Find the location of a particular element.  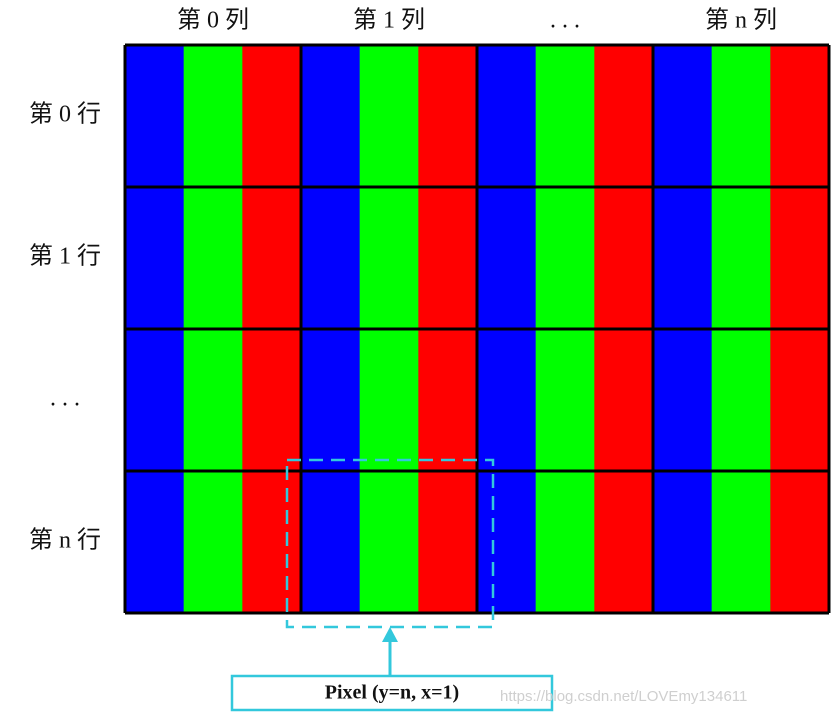

column-label: . . . is located at coordinates (565, 21).